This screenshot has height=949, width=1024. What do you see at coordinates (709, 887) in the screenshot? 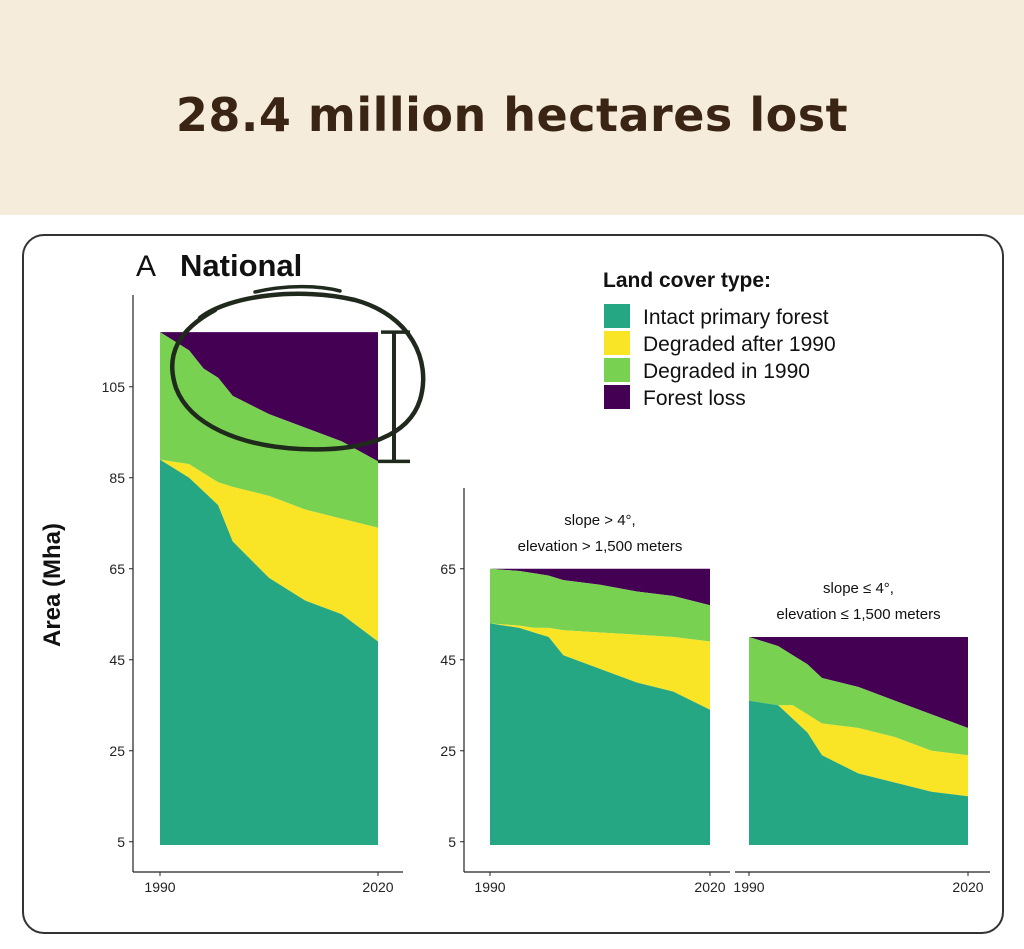
I see `steep_high-x-tick-label: 2020` at bounding box center [709, 887].